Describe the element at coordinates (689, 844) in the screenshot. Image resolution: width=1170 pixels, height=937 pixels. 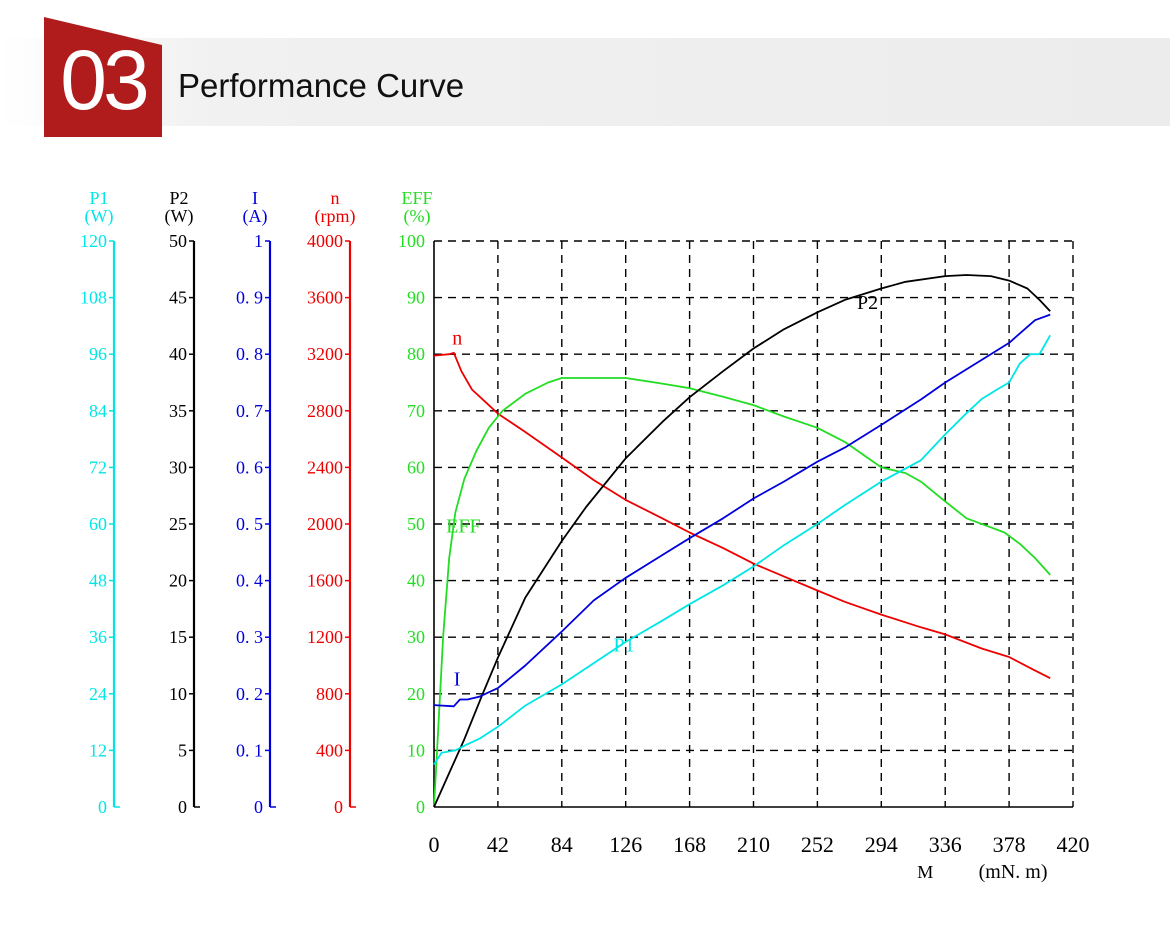
I see `x-tick-label: 168` at that location.